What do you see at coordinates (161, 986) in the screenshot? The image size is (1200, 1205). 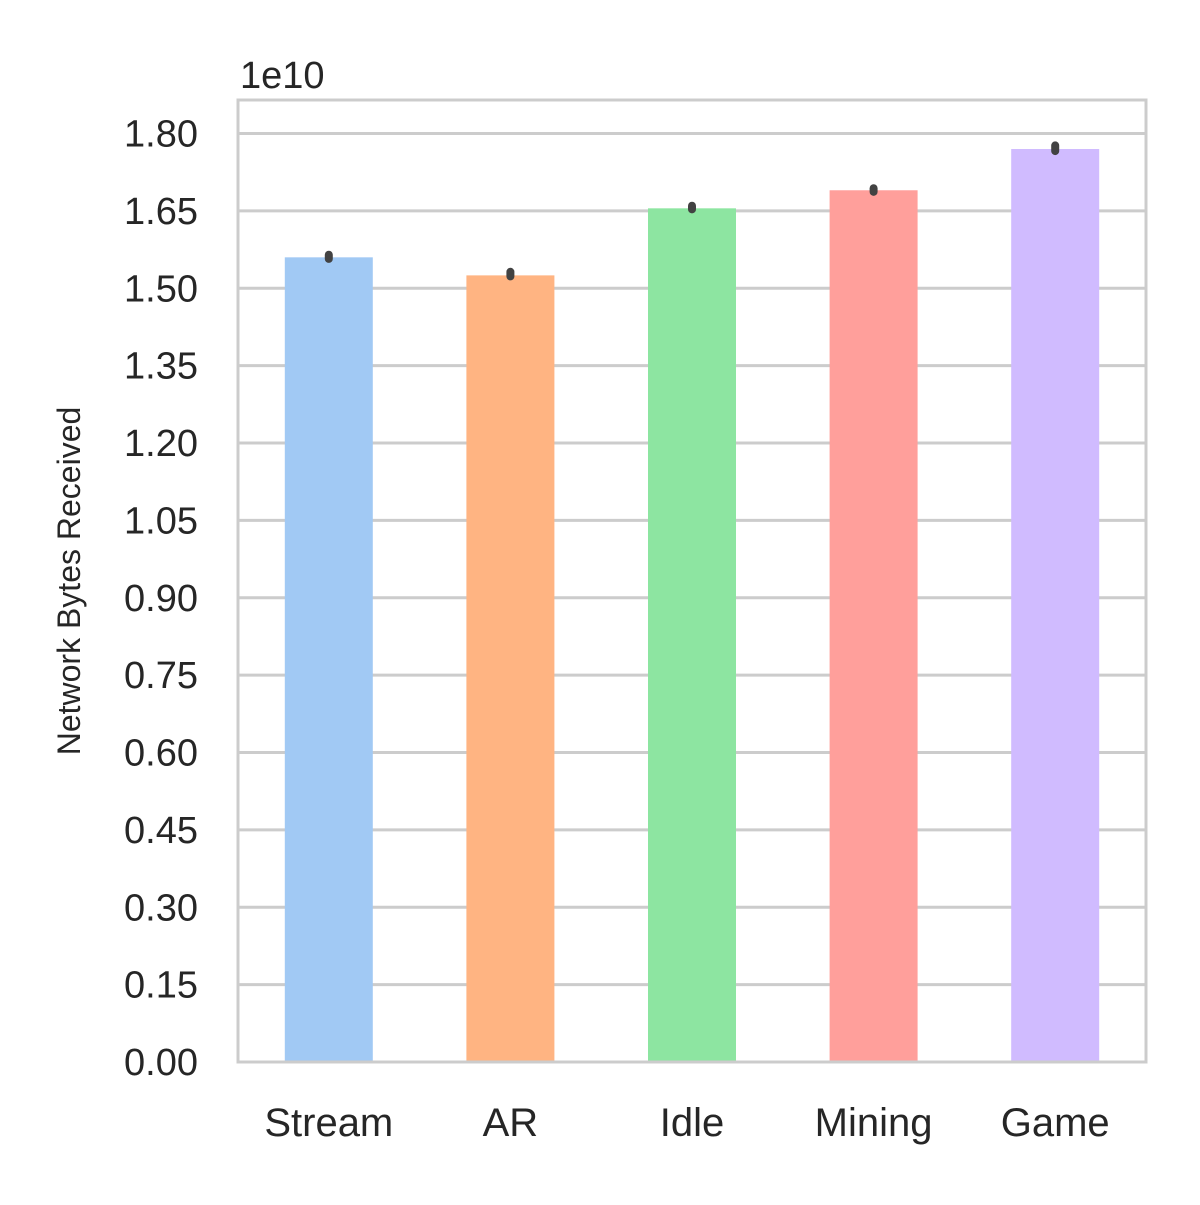 I see `y-tick-label: 0.15` at bounding box center [161, 986].